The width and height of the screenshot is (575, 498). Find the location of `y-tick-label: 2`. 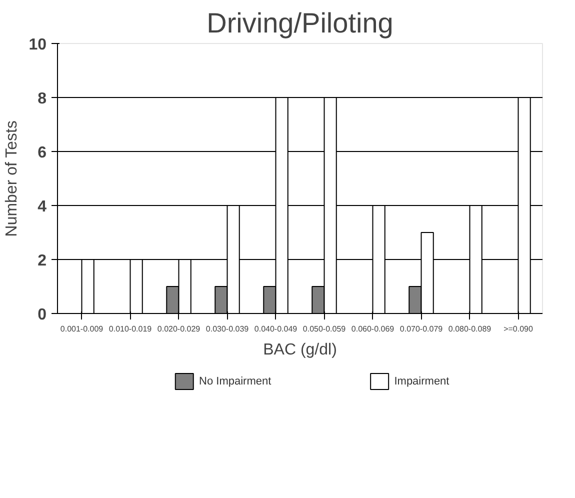

y-tick-label: 2 is located at coordinates (42, 261).